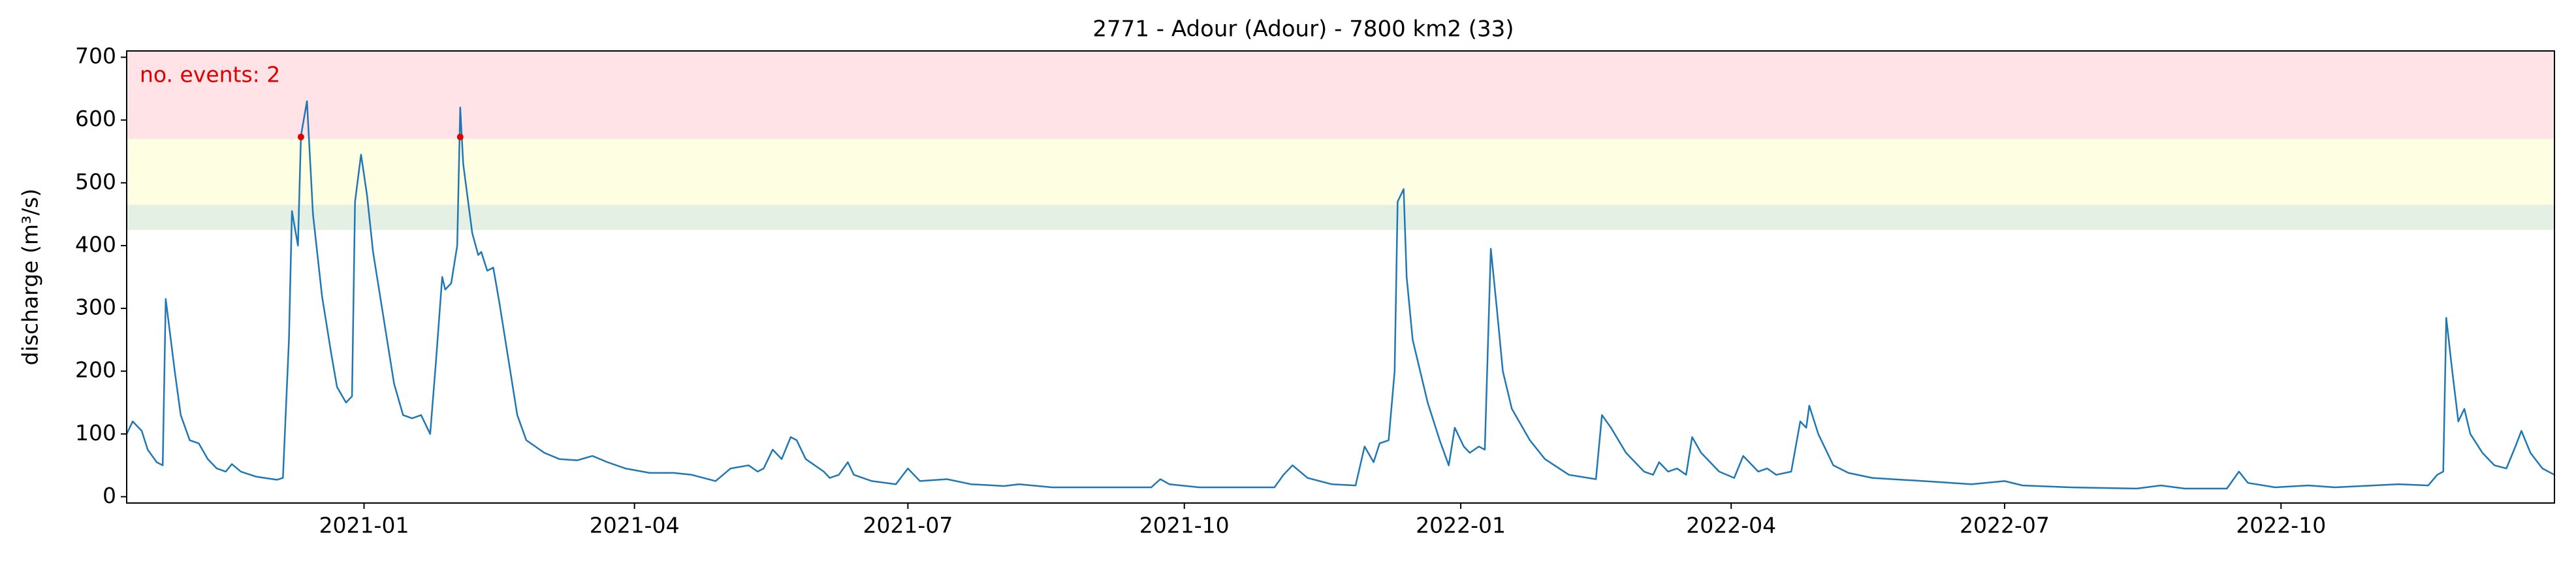 The image size is (2576, 569). What do you see at coordinates (1731, 525) in the screenshot?
I see `x-tick-label: 2022-04` at bounding box center [1731, 525].